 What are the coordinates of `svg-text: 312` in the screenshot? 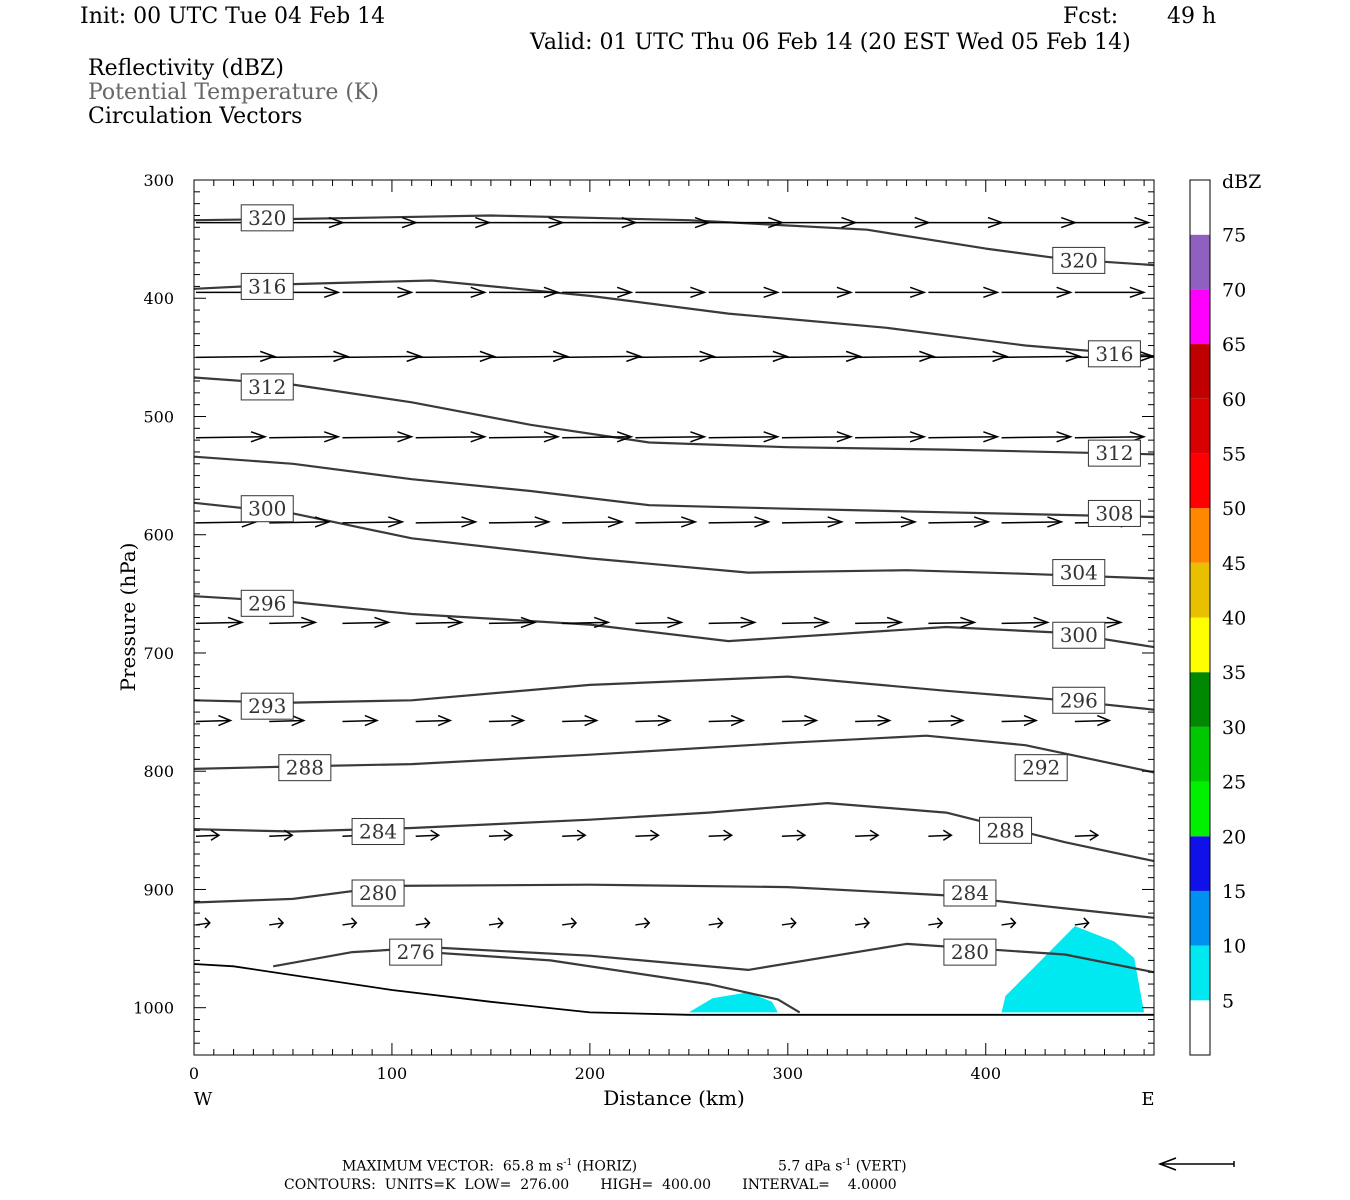 It's located at (1114, 453).